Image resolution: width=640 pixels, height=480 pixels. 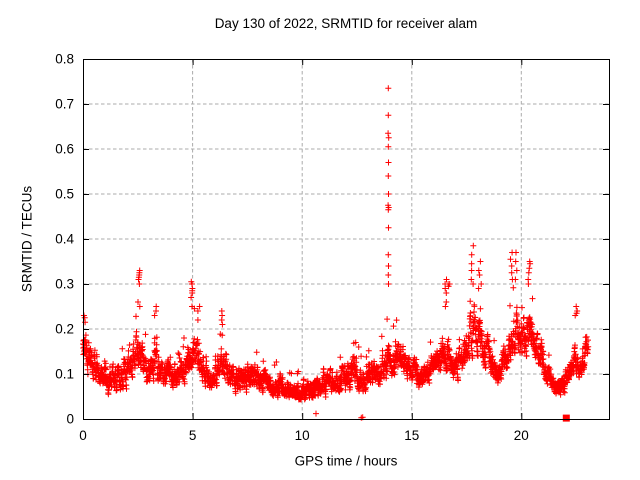 I want to click on y-tick-label: 0.5, so click(x=64, y=194).